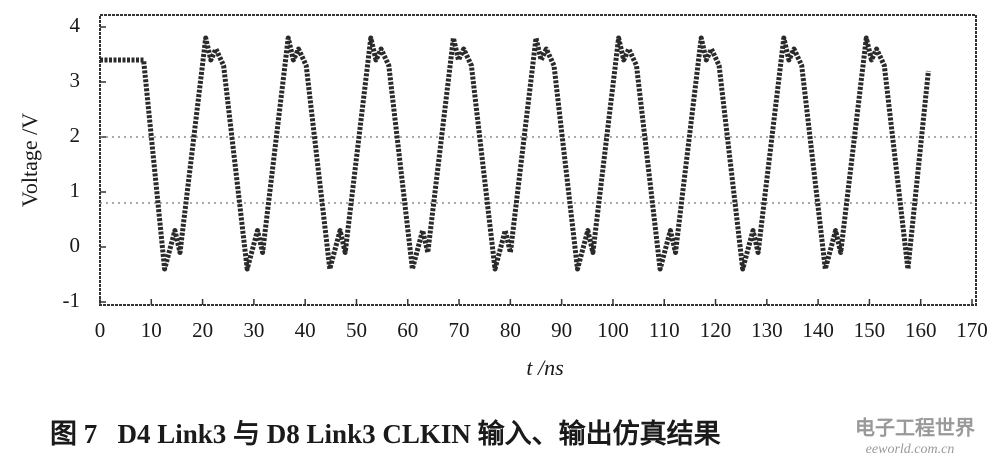 This screenshot has height=469, width=1006. What do you see at coordinates (870, 330) in the screenshot?
I see `x-tick-label: 150` at bounding box center [870, 330].